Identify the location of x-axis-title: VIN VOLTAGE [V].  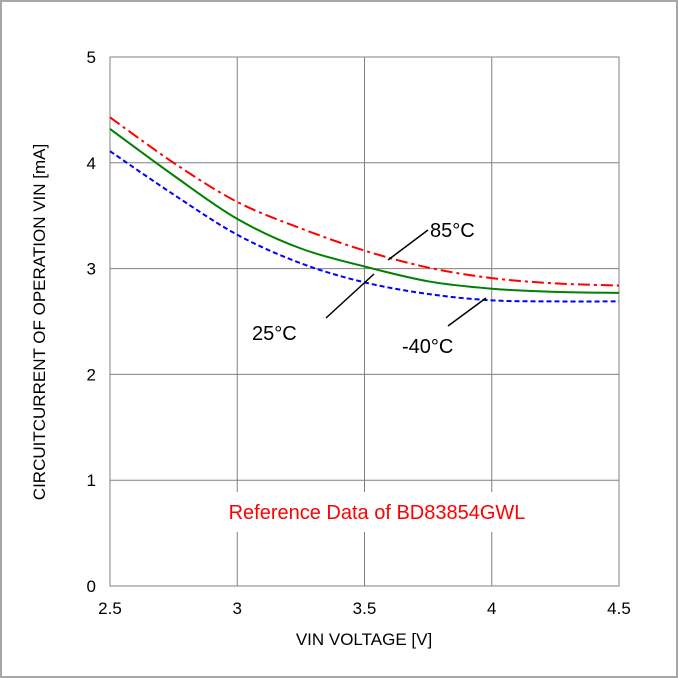
(364, 639).